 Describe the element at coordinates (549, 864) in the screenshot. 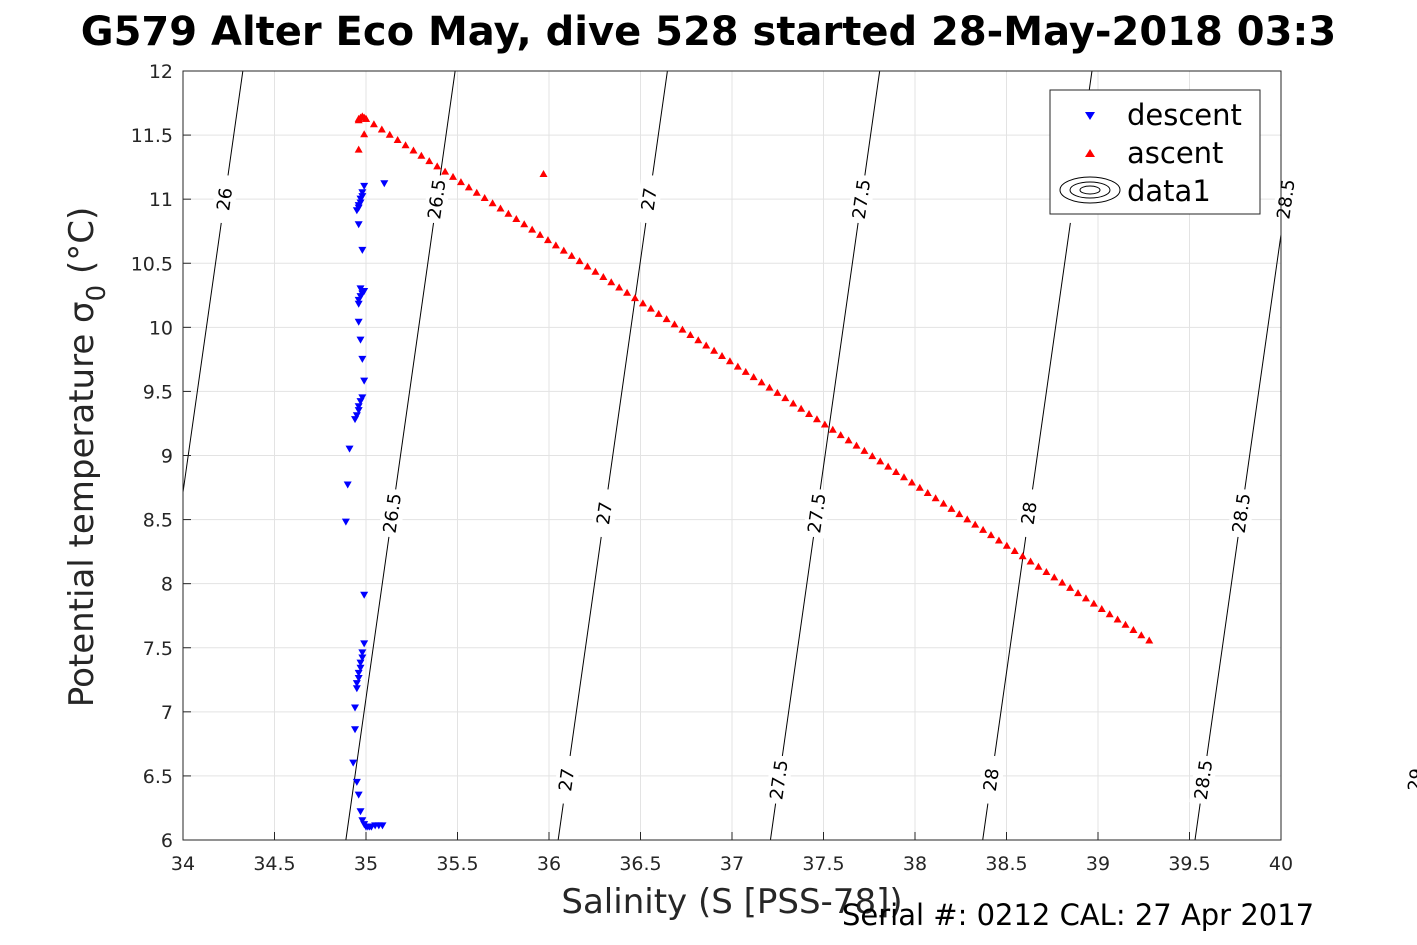

I see `x-tick-label: 36` at that location.